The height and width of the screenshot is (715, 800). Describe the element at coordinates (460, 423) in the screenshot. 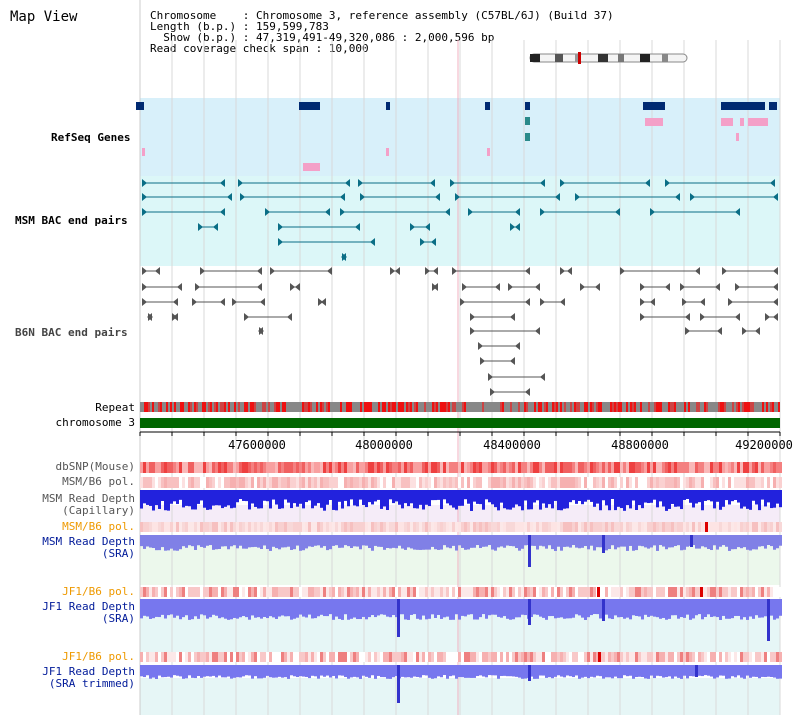

I see `chromosome-bar` at that location.